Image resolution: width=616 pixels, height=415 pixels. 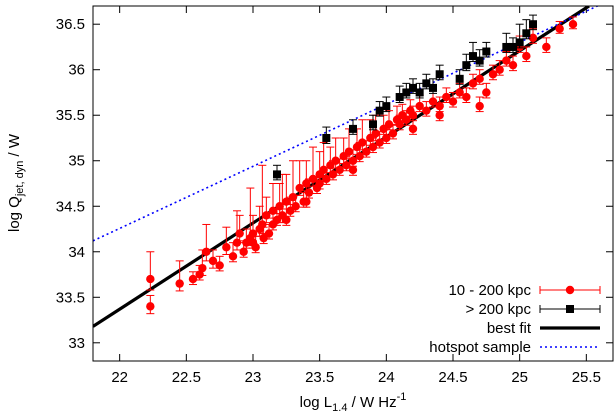 I want to click on legend-marker-10-200-kpc, so click(x=570, y=290).